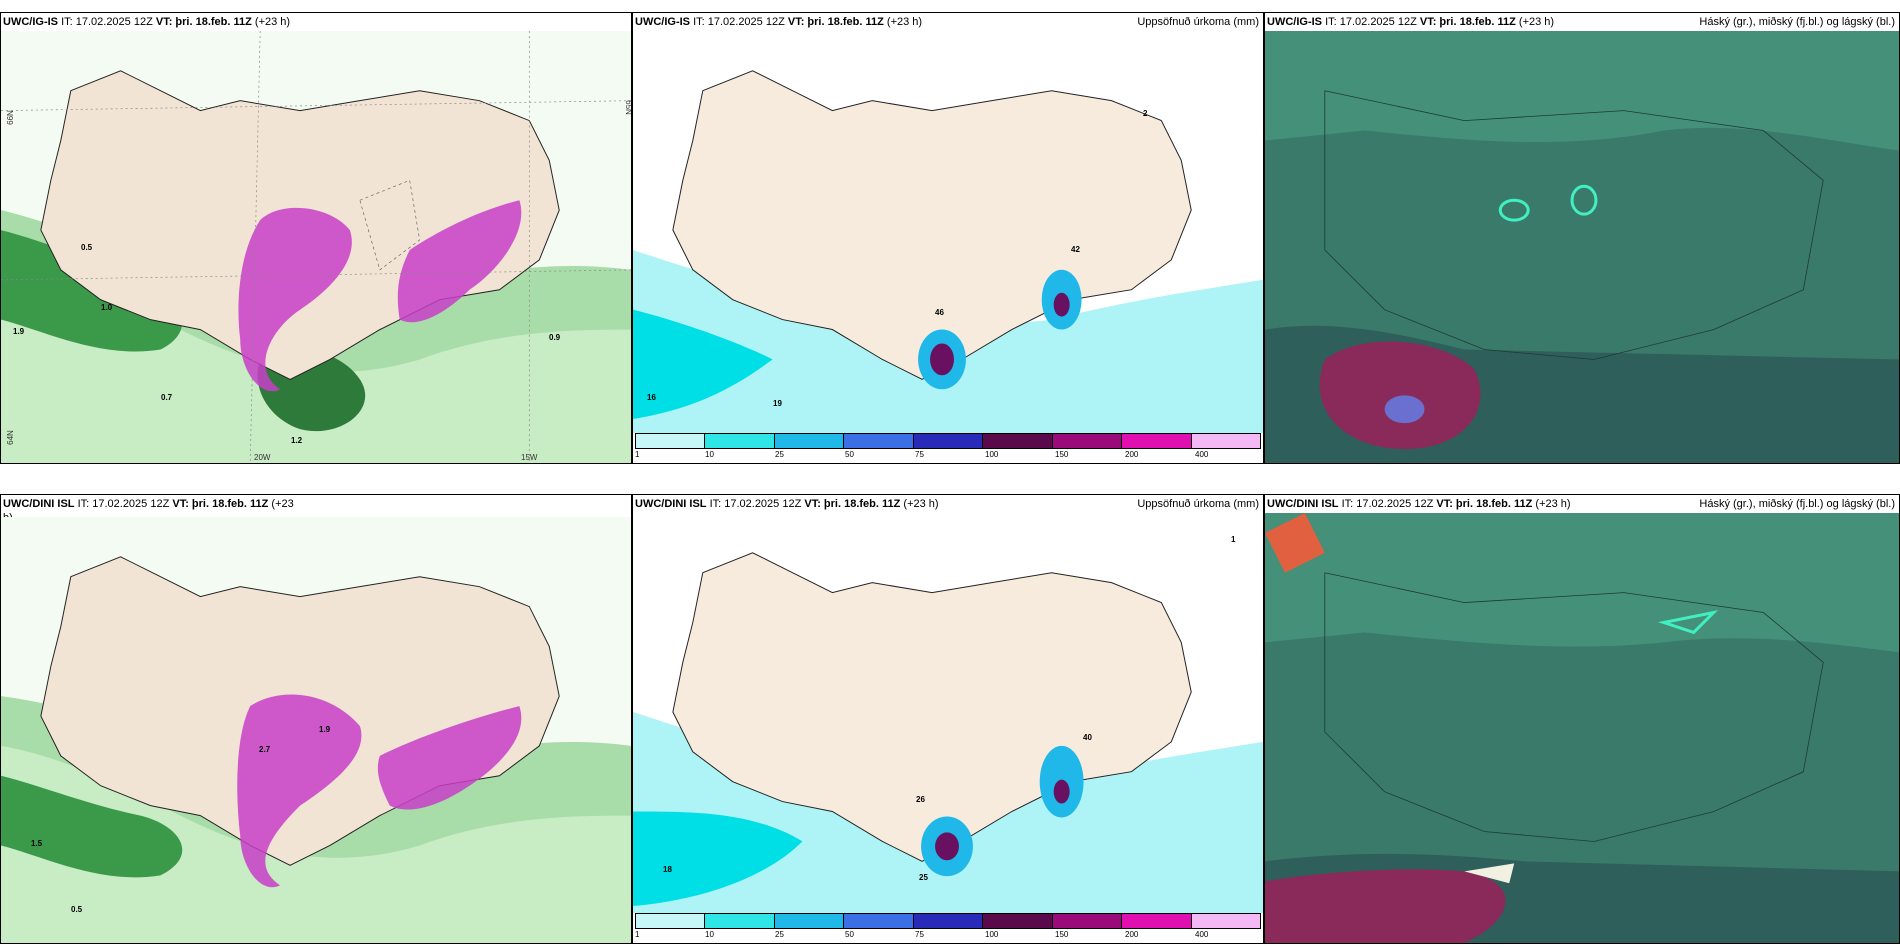 Image resolution: width=1900 pixels, height=950 pixels. What do you see at coordinates (1145, 113) in the screenshot?
I see `value-label: 2` at bounding box center [1145, 113].